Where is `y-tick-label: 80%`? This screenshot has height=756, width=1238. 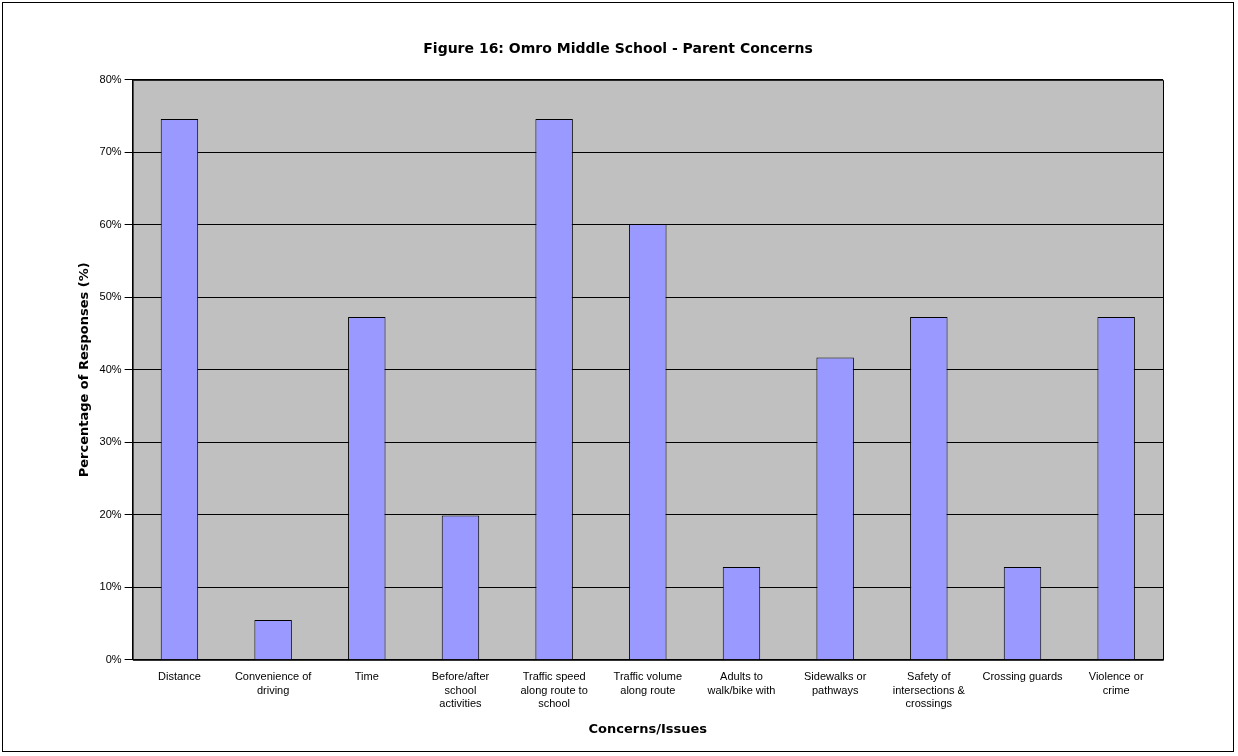
y-tick-label: 80% is located at coordinates (110, 78).